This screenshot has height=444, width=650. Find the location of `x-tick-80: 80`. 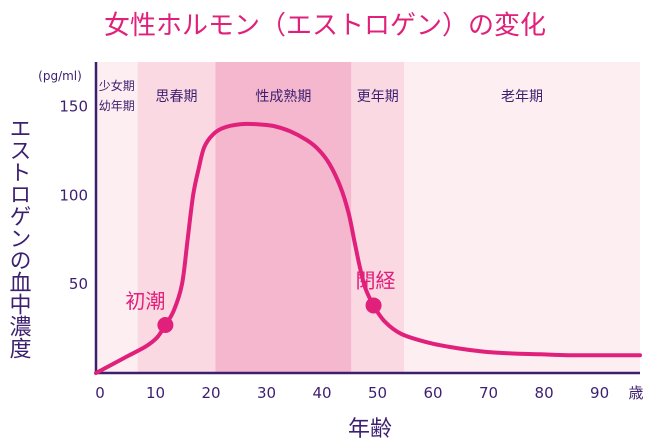

x-tick-80: 80 is located at coordinates (544, 393).